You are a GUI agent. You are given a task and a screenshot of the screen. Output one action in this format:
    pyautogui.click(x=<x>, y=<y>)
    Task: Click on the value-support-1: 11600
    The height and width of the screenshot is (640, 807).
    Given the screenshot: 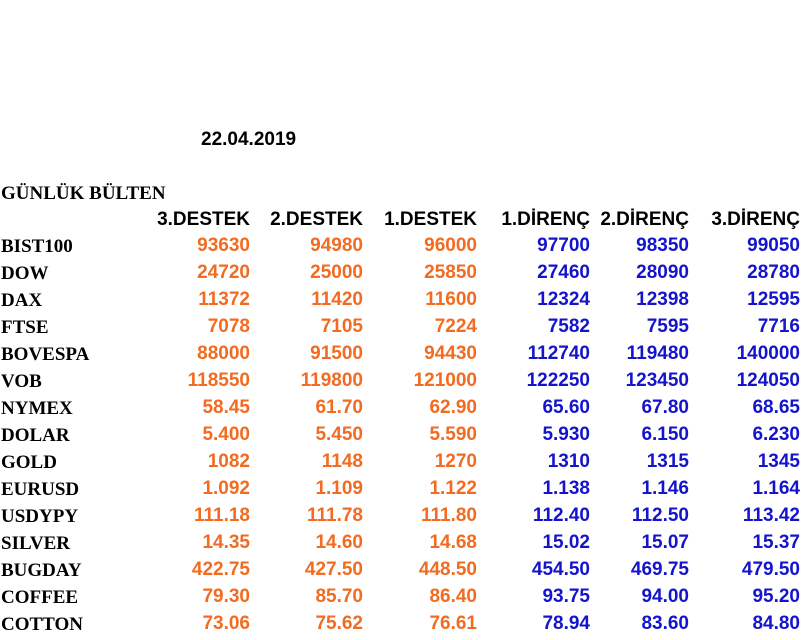 What is the action you would take?
    pyautogui.click(x=451, y=299)
    